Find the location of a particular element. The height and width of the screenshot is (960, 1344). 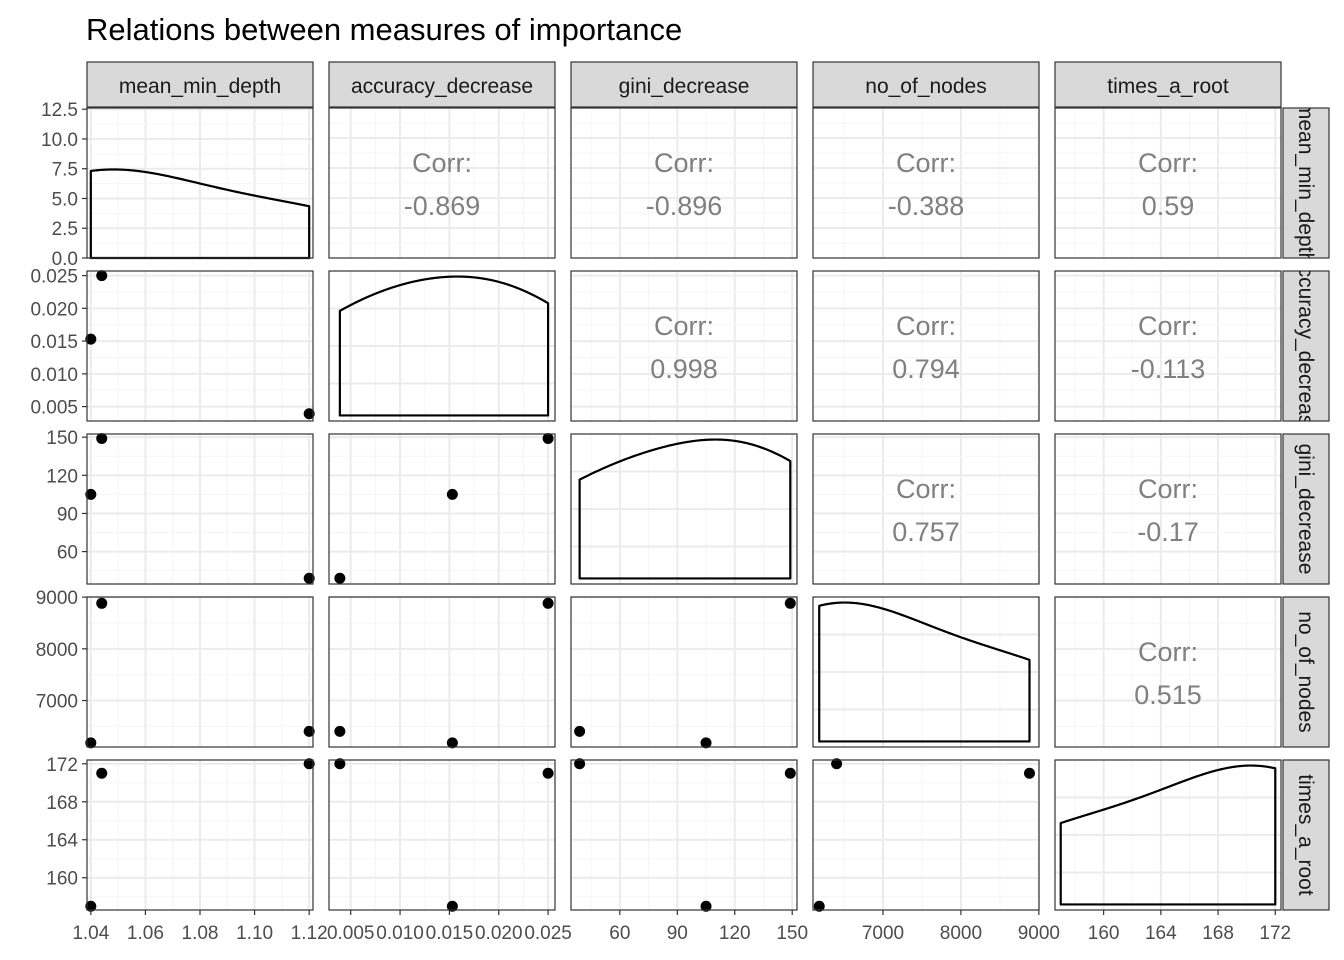

column-strip-label: times_a_root is located at coordinates (1168, 86).